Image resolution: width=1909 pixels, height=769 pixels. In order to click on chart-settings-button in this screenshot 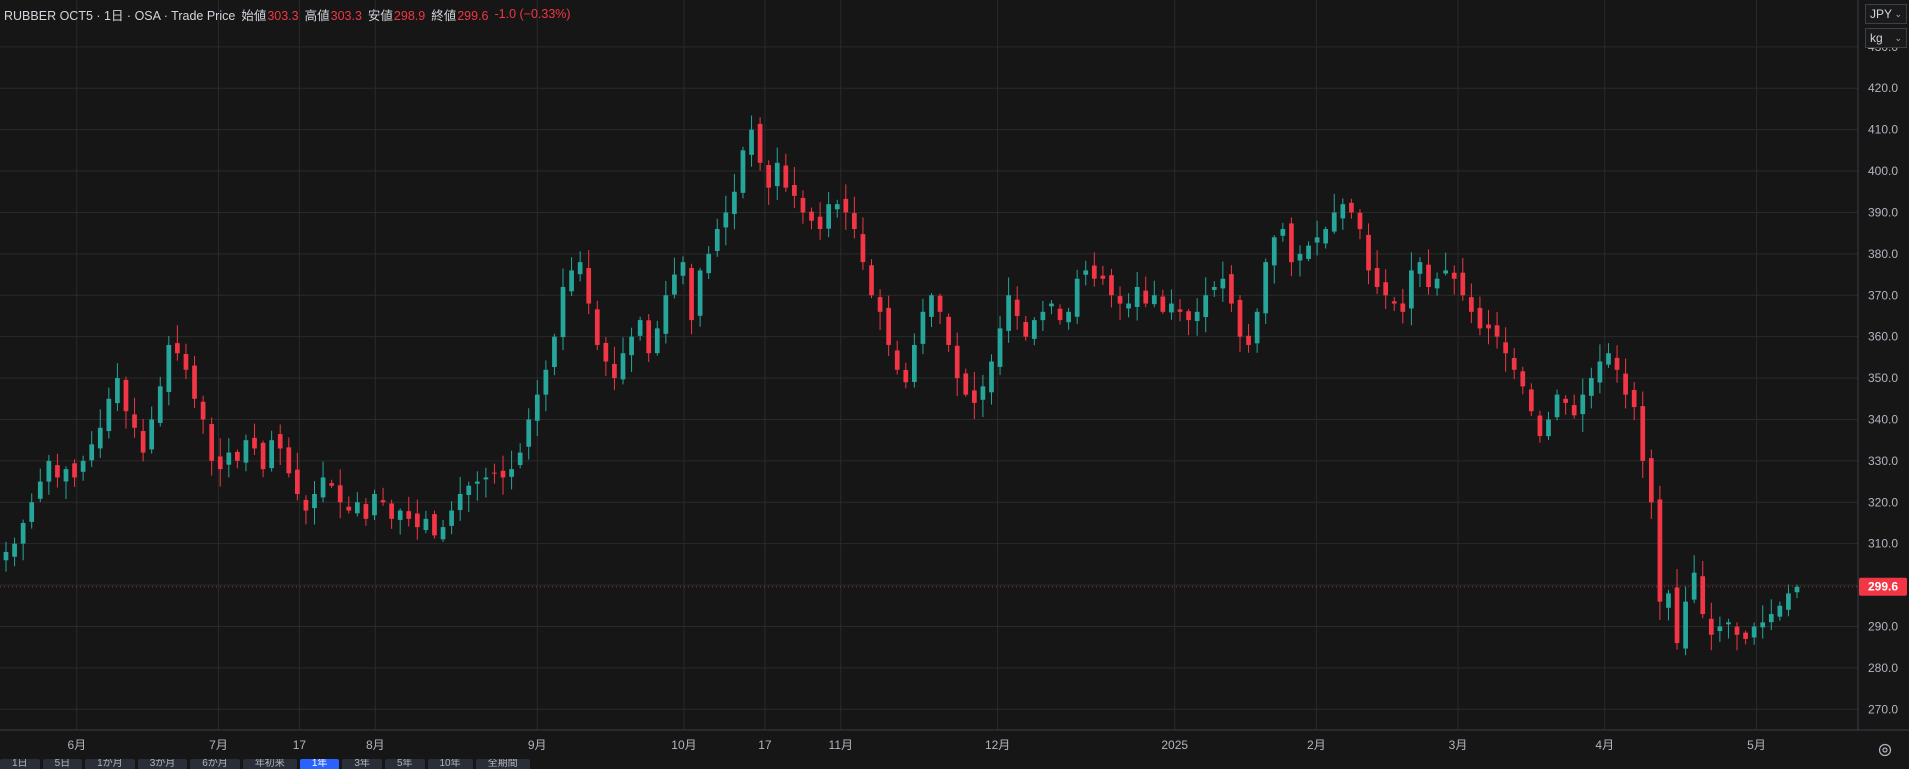, I will do `click(1884, 749)`.